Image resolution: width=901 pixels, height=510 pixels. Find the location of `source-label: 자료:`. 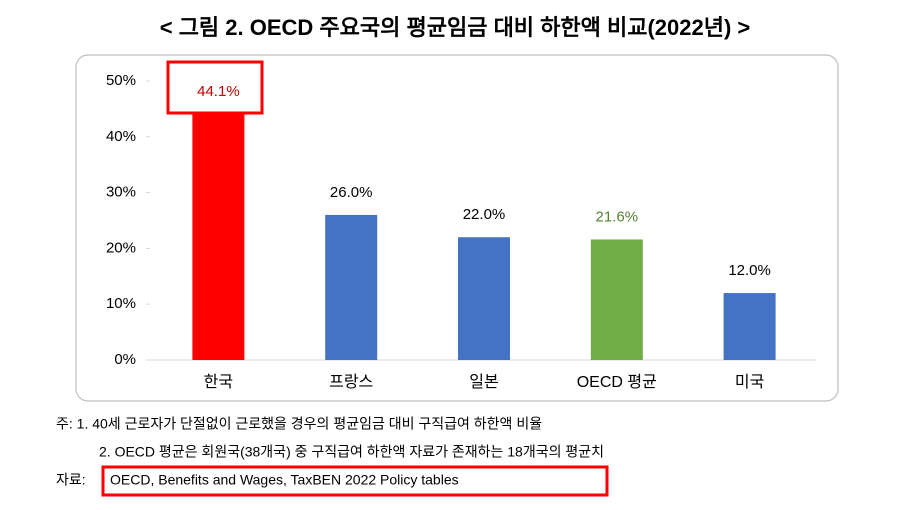

source-label: 자료: is located at coordinates (71, 480).